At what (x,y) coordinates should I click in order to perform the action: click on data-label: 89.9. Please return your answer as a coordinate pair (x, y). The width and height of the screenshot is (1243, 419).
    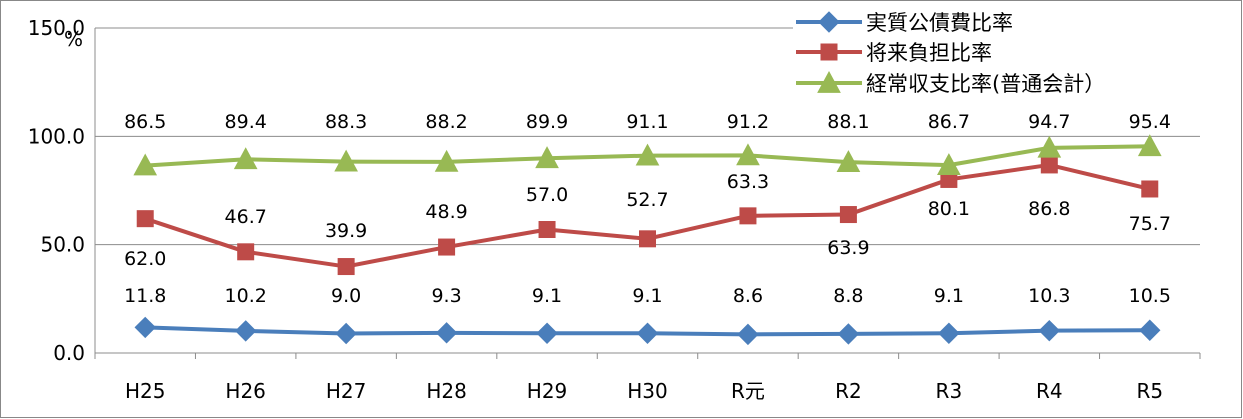
    Looking at the image, I should click on (547, 122).